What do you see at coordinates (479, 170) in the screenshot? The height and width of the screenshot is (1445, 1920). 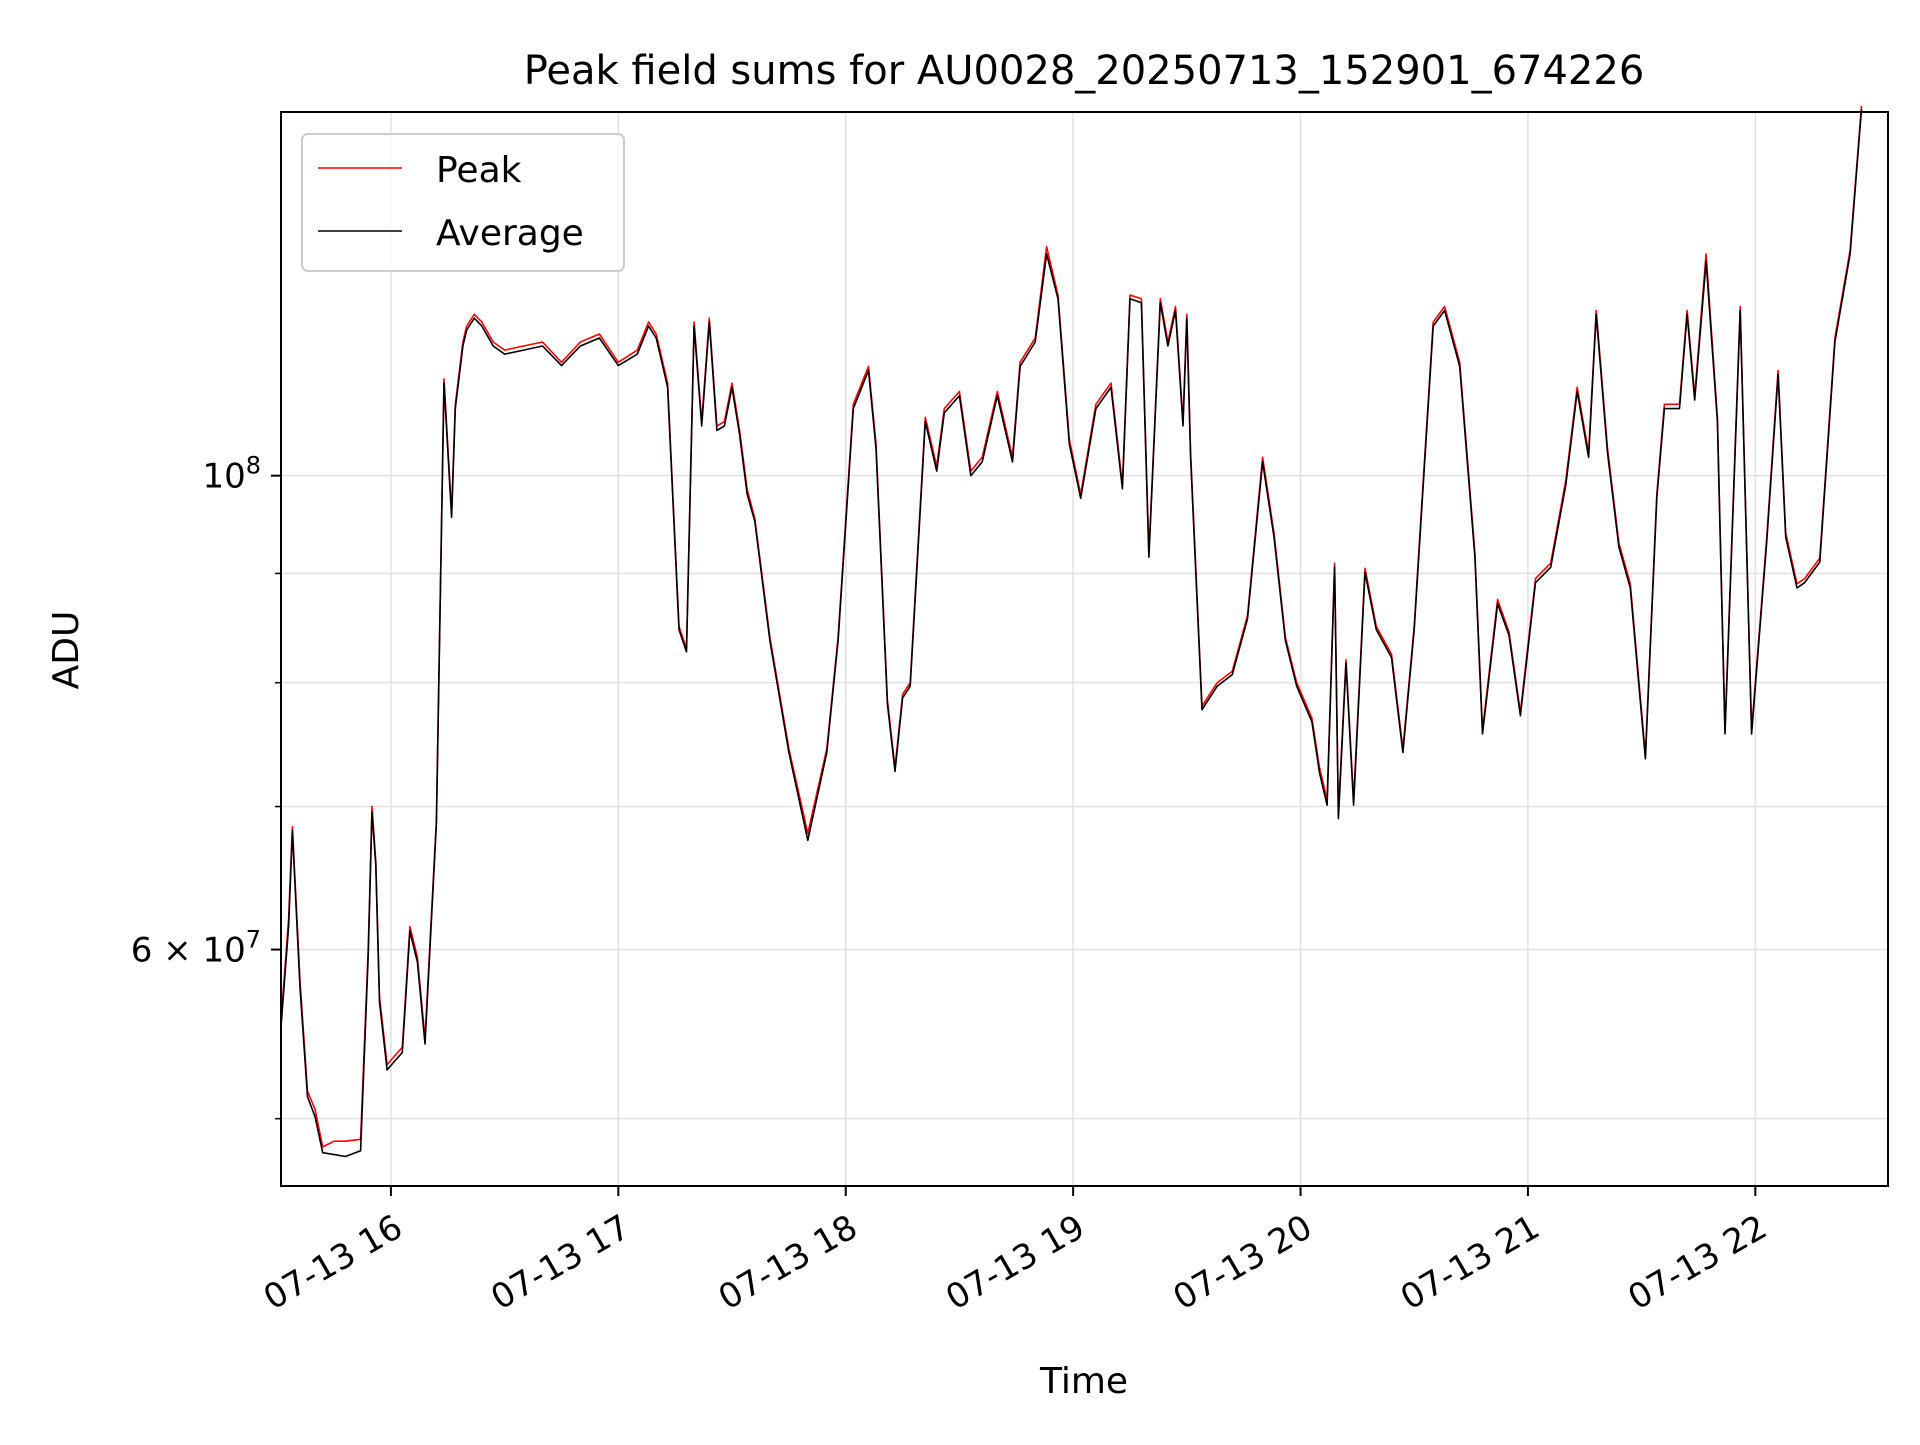 I see `legend-label-peak: Peak` at bounding box center [479, 170].